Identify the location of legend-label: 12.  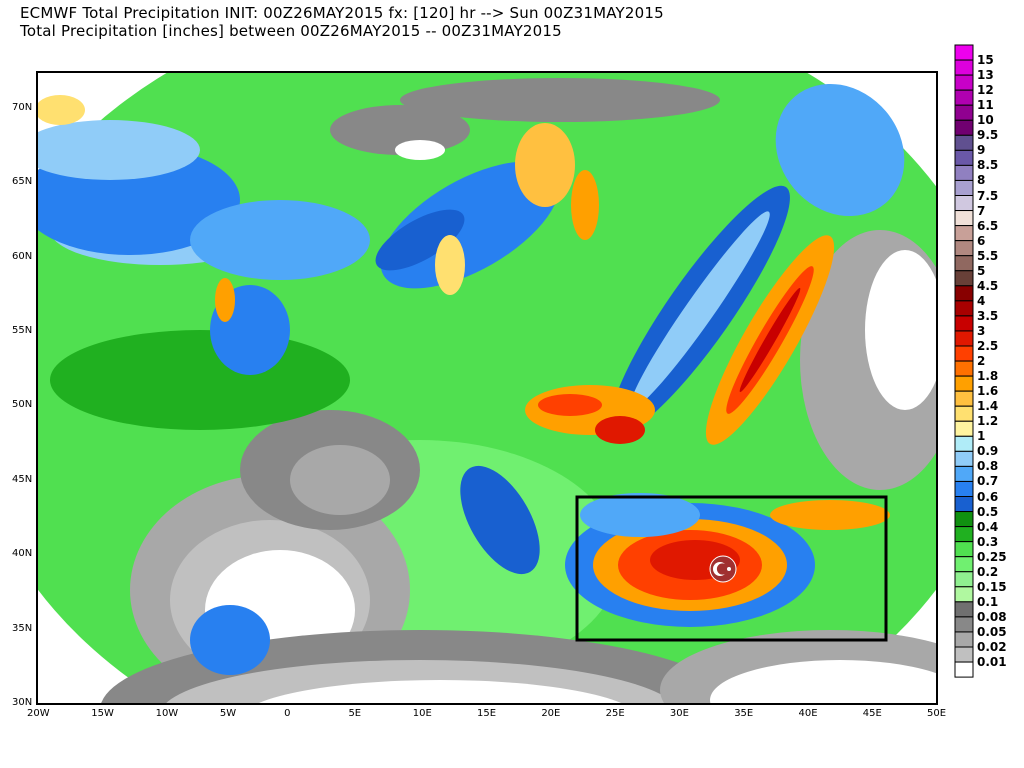
(985, 90).